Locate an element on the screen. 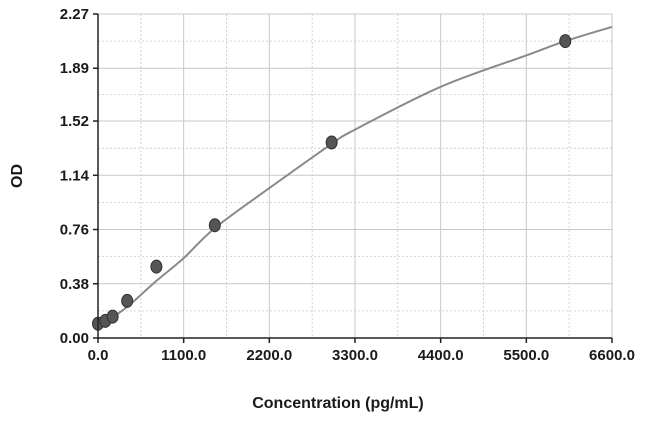  y-tick-labels: 0.00 0.38 0.76 1.14 1.52 1.89 2.27 is located at coordinates (75, 176).